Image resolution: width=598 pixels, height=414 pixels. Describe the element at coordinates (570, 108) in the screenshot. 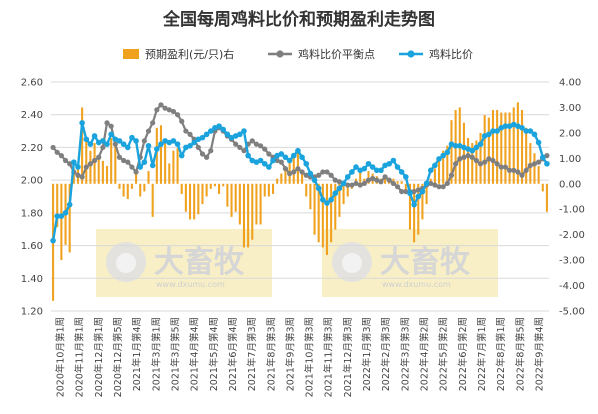

I see `right-tick-label: 3.00` at that location.